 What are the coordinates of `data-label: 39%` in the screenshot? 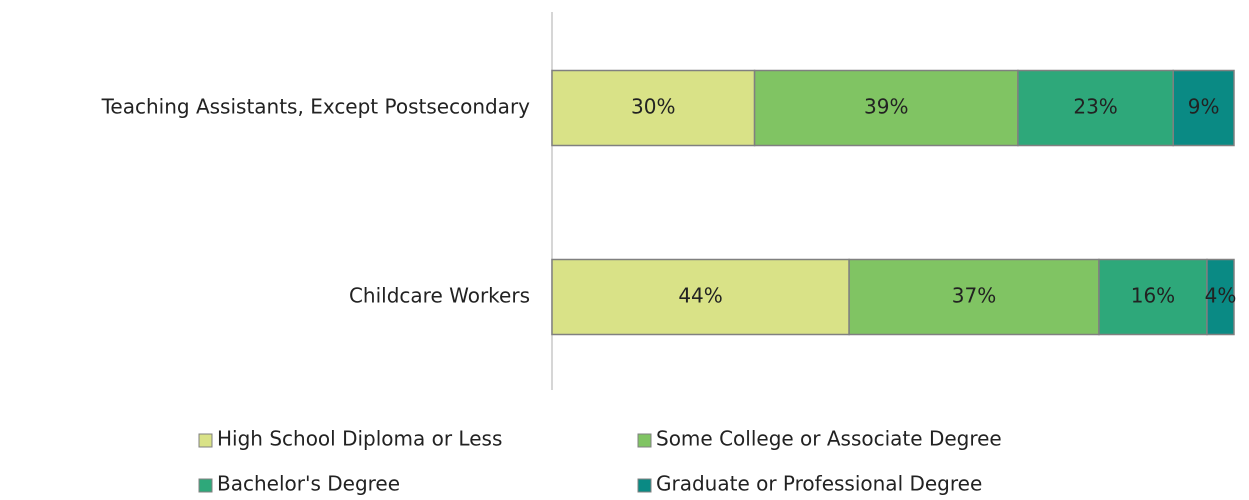 It's located at (886, 107).